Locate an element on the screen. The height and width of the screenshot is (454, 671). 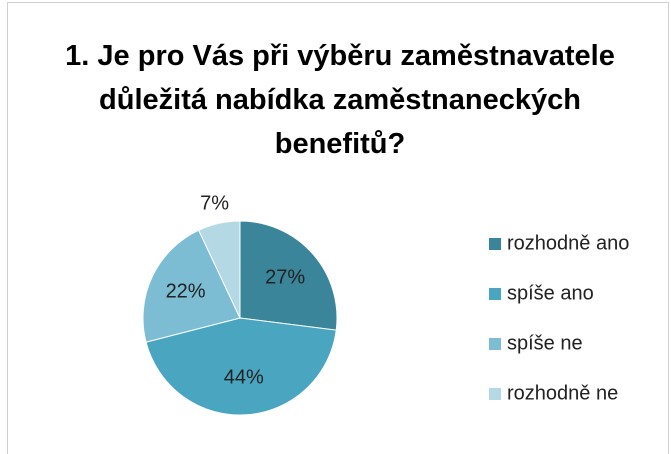
legend-label: spíše ne is located at coordinates (545, 343).